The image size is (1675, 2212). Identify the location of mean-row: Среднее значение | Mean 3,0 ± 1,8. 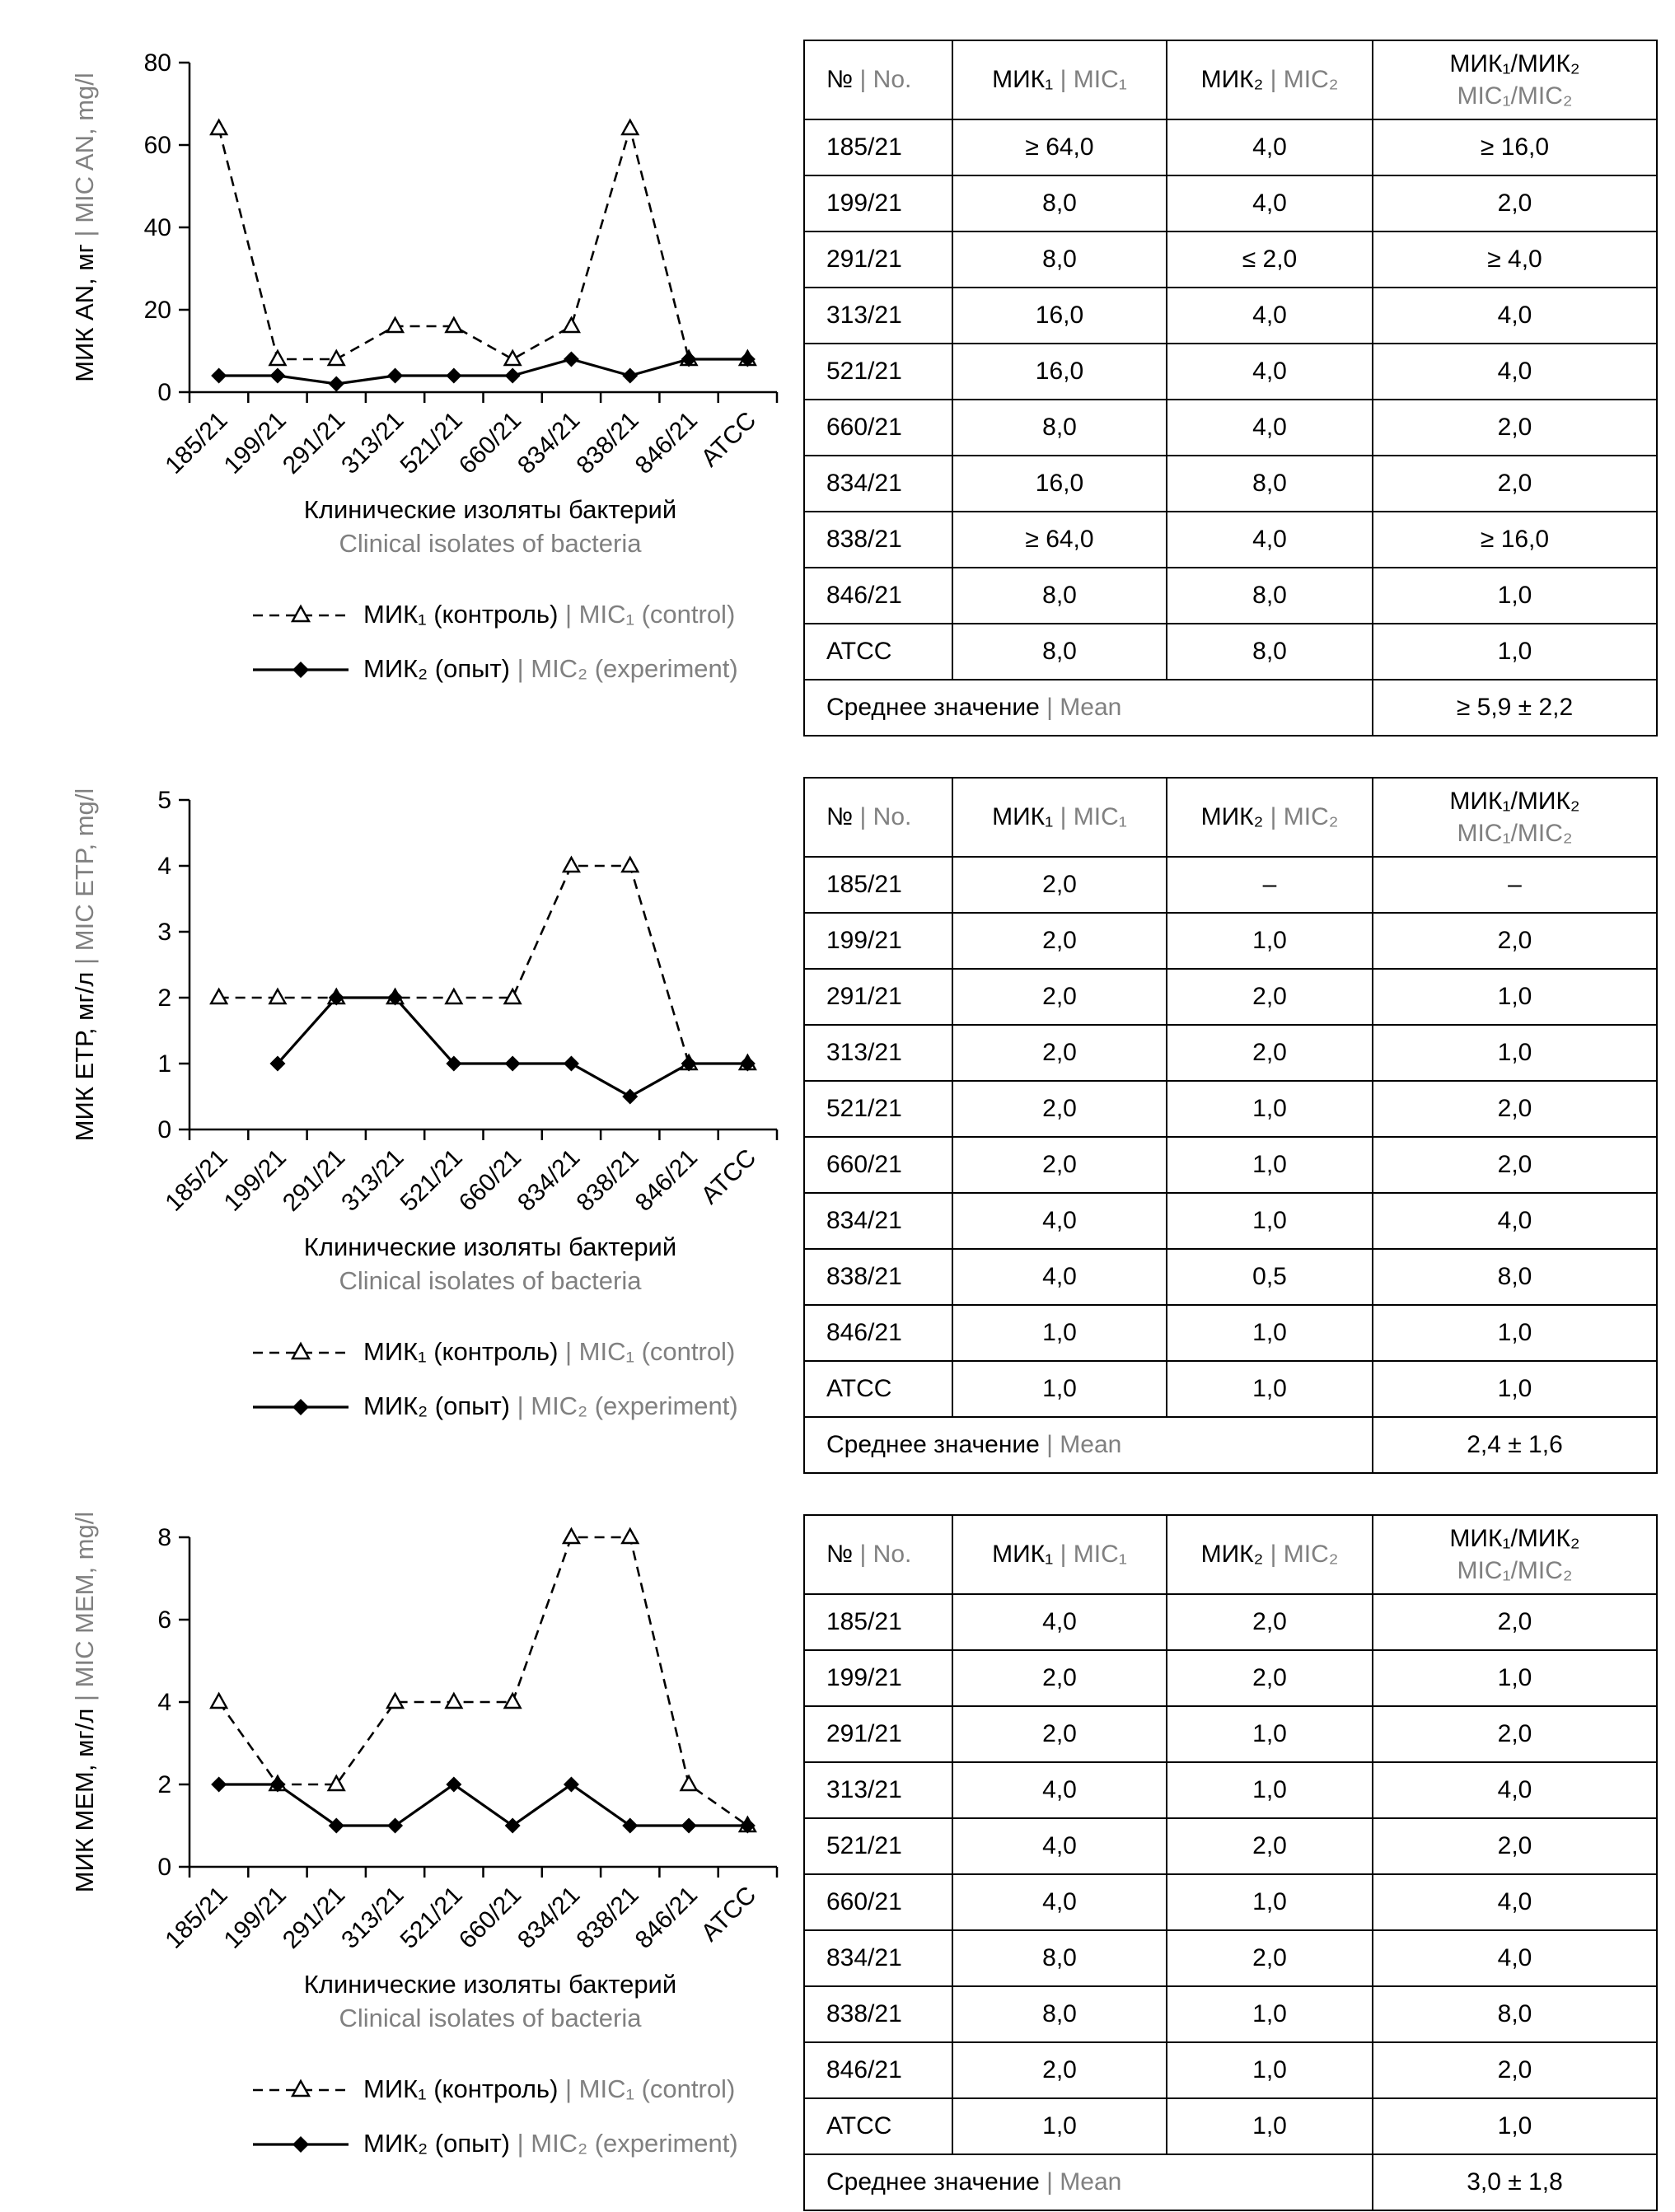
(1230, 2183).